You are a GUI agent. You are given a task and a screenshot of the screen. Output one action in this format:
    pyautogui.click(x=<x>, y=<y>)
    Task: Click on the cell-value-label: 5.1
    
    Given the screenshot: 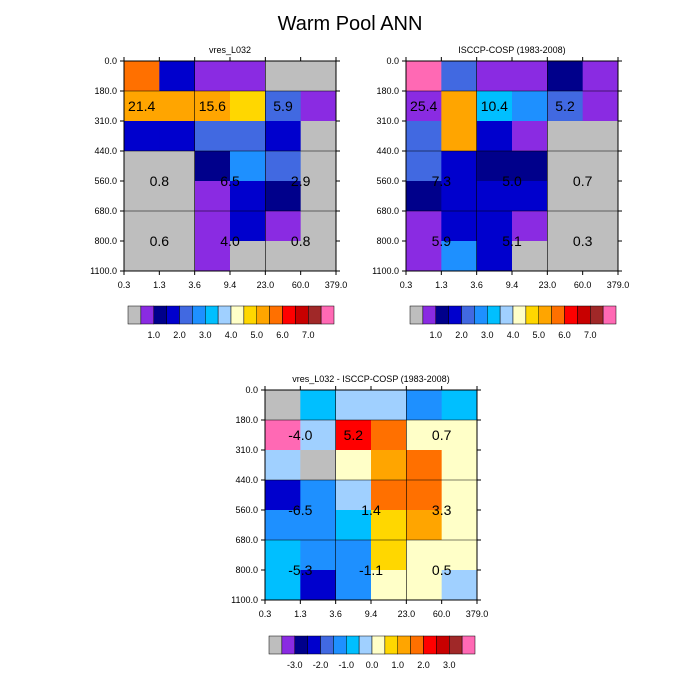 What is the action you would take?
    pyautogui.click(x=512, y=241)
    